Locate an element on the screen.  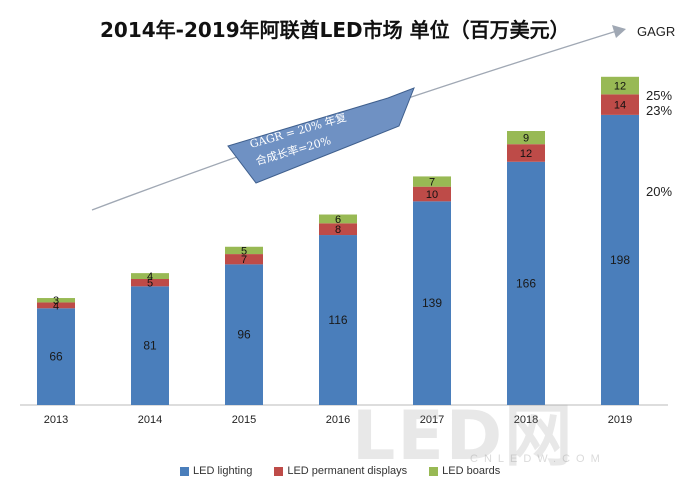
x-tick-2015: 2015 is located at coordinates (244, 420).